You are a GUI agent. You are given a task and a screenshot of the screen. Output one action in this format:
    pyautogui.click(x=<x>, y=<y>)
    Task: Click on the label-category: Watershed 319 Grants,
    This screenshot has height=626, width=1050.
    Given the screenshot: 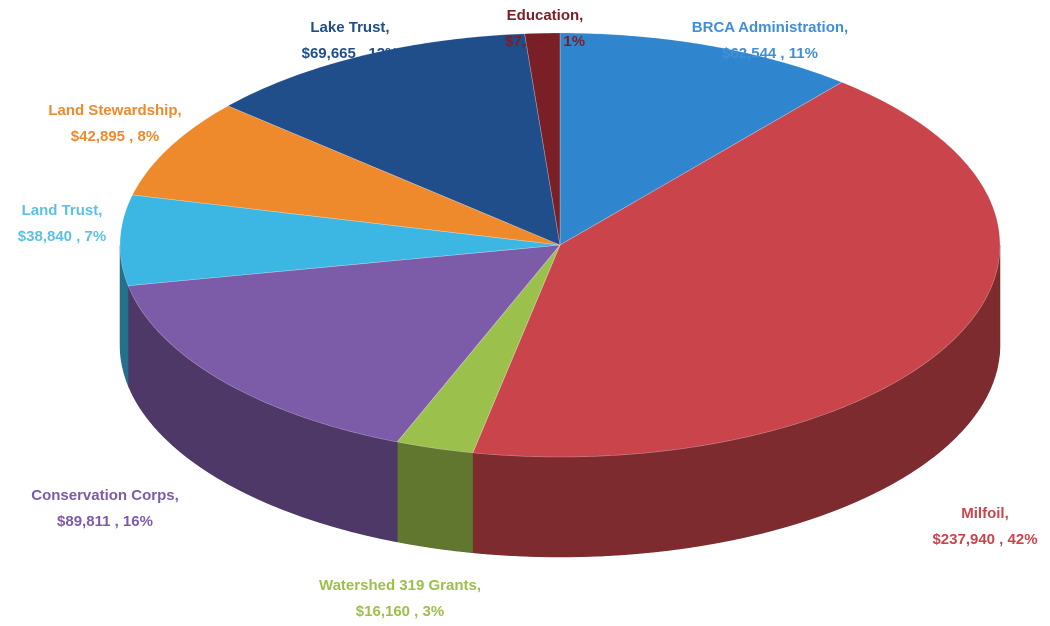 What is the action you would take?
    pyautogui.click(x=400, y=585)
    